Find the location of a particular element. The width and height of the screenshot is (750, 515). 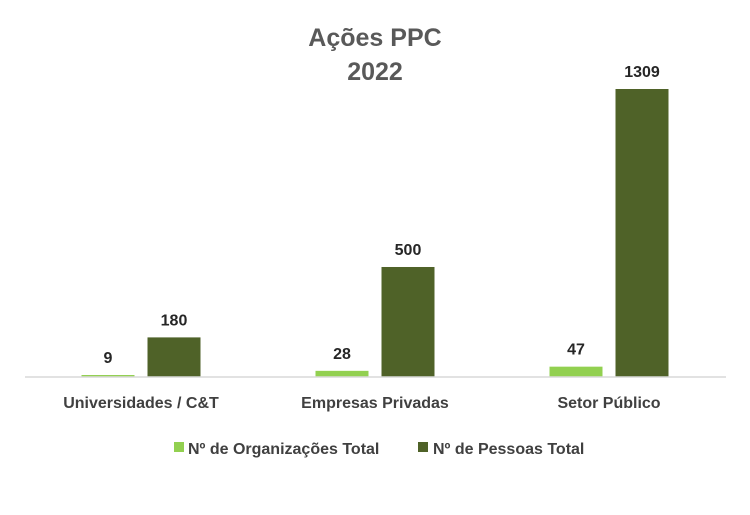

data-label: 47 is located at coordinates (576, 350).